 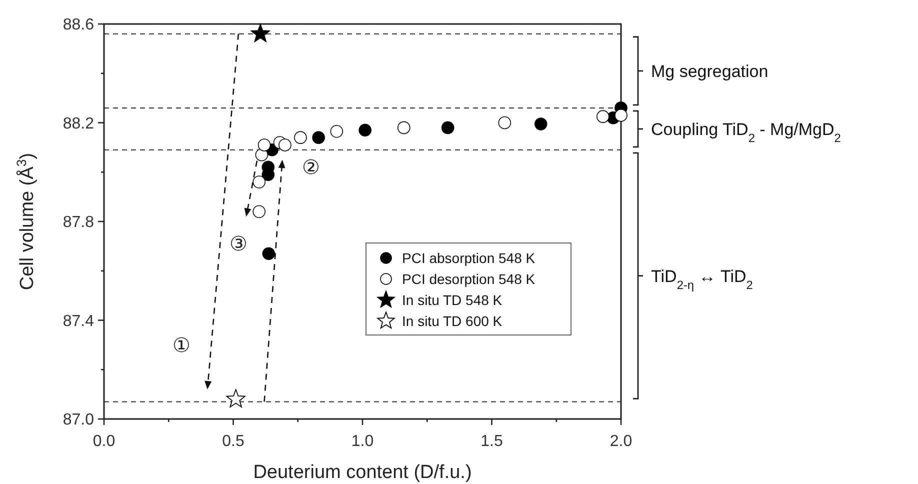 I want to click on text: Coupling TiD$_{2}$ - Mg/MgD$_{2}$, so click(x=746, y=132).